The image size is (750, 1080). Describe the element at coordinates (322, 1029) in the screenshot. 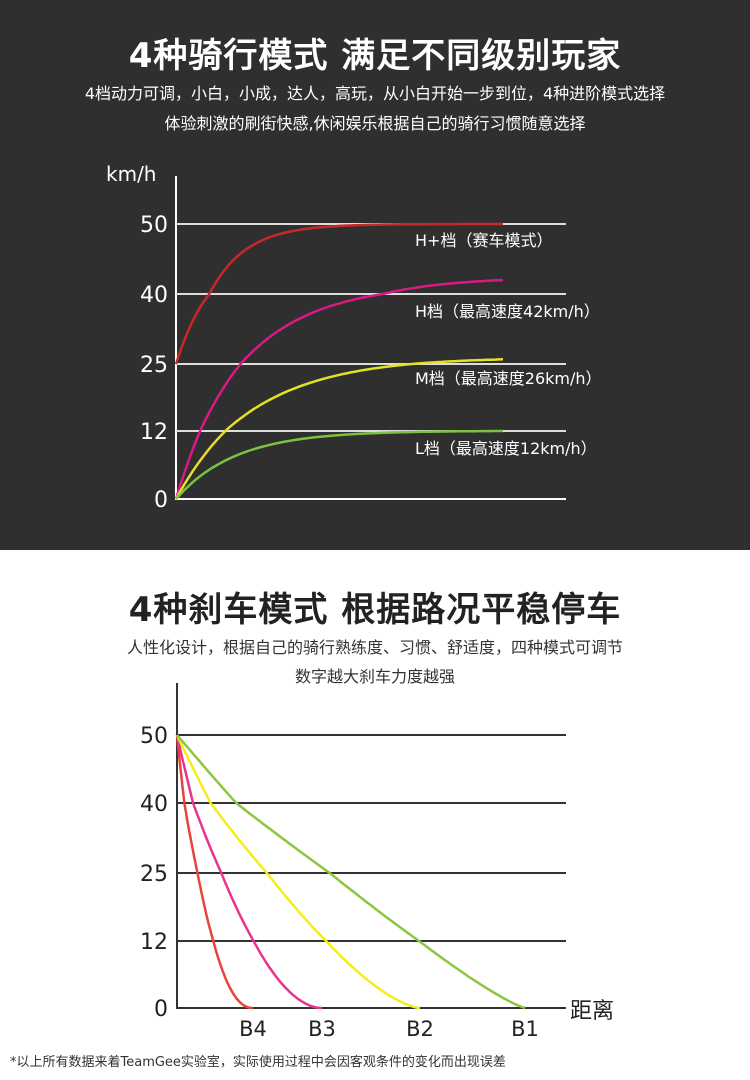

I see `x-tick-label: B3` at that location.